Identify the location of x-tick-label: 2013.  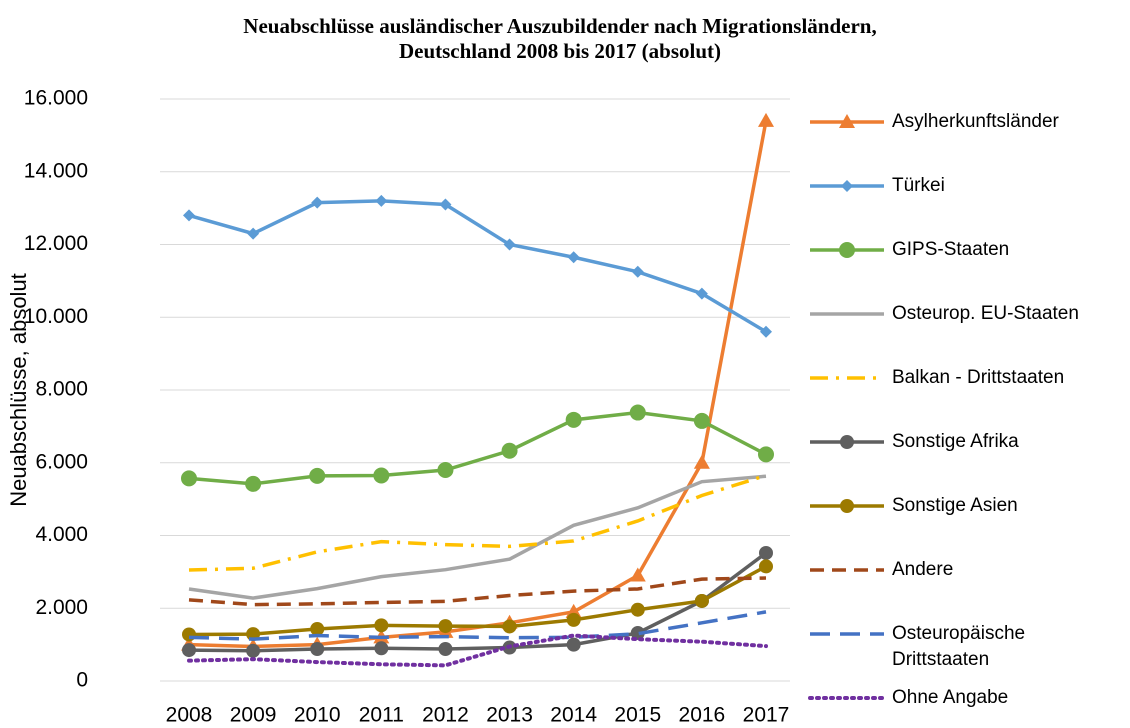
(509, 715).